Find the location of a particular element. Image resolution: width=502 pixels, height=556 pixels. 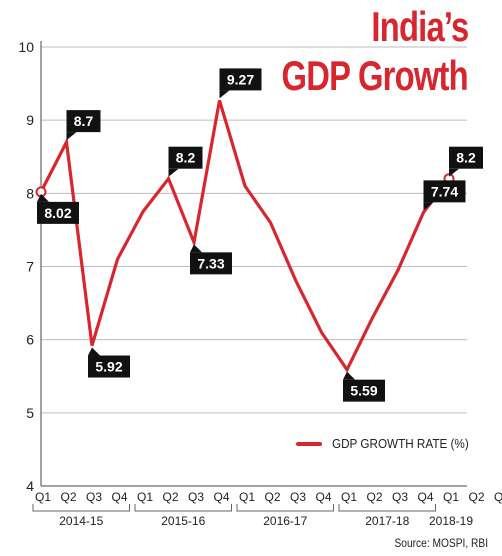

fiscal-year-label: 2014-15 is located at coordinates (81, 521).